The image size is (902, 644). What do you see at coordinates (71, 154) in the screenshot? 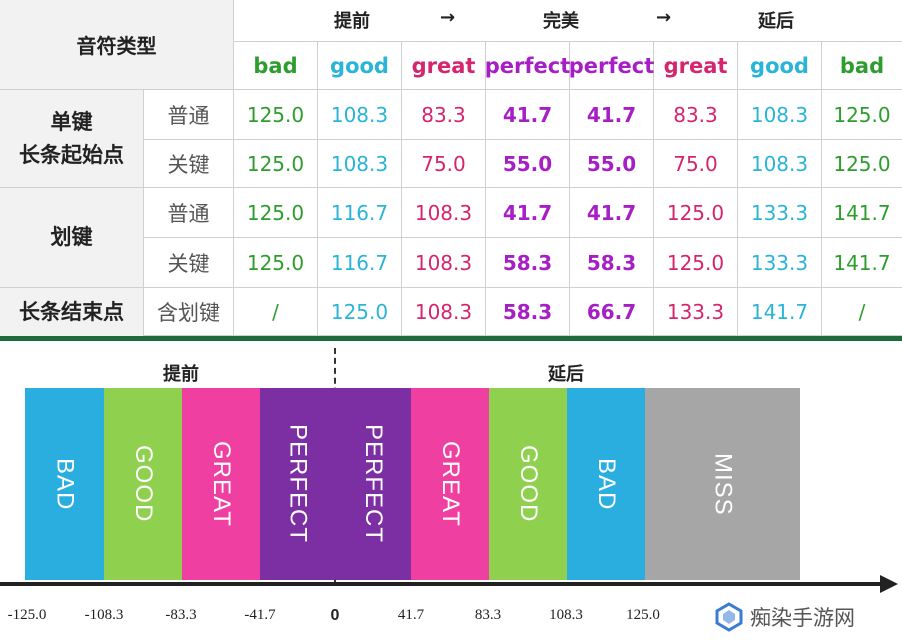
I see `group-label-line2: 长条起始点` at bounding box center [71, 154].